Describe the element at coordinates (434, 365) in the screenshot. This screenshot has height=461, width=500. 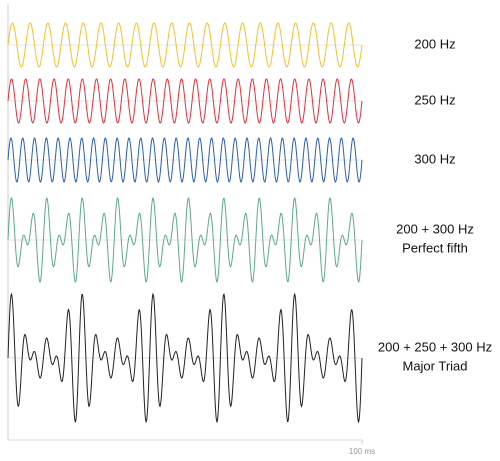
I see `series-subtitle: Major Triad` at that location.